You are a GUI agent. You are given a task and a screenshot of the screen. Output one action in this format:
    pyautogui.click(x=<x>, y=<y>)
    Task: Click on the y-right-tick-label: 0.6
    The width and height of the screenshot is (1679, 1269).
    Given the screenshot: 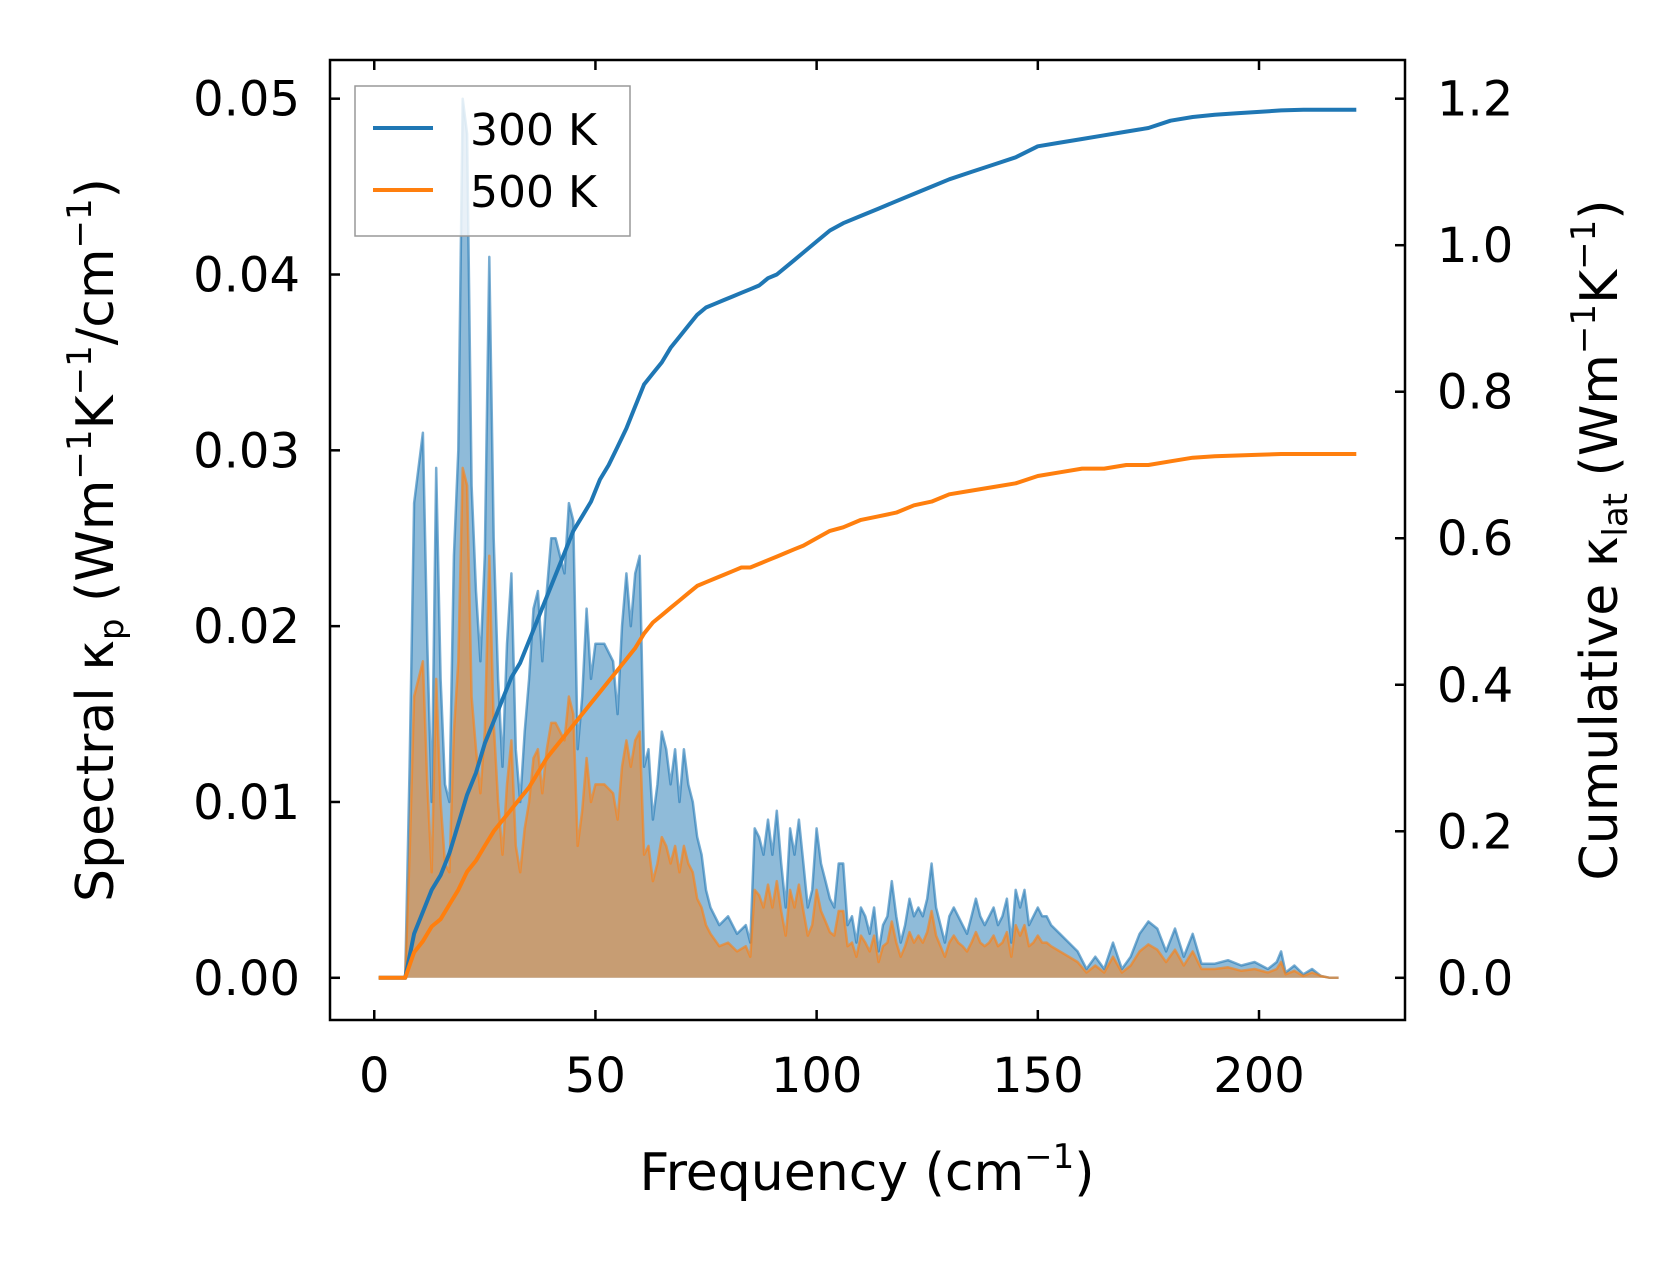 What is the action you would take?
    pyautogui.click(x=1475, y=539)
    